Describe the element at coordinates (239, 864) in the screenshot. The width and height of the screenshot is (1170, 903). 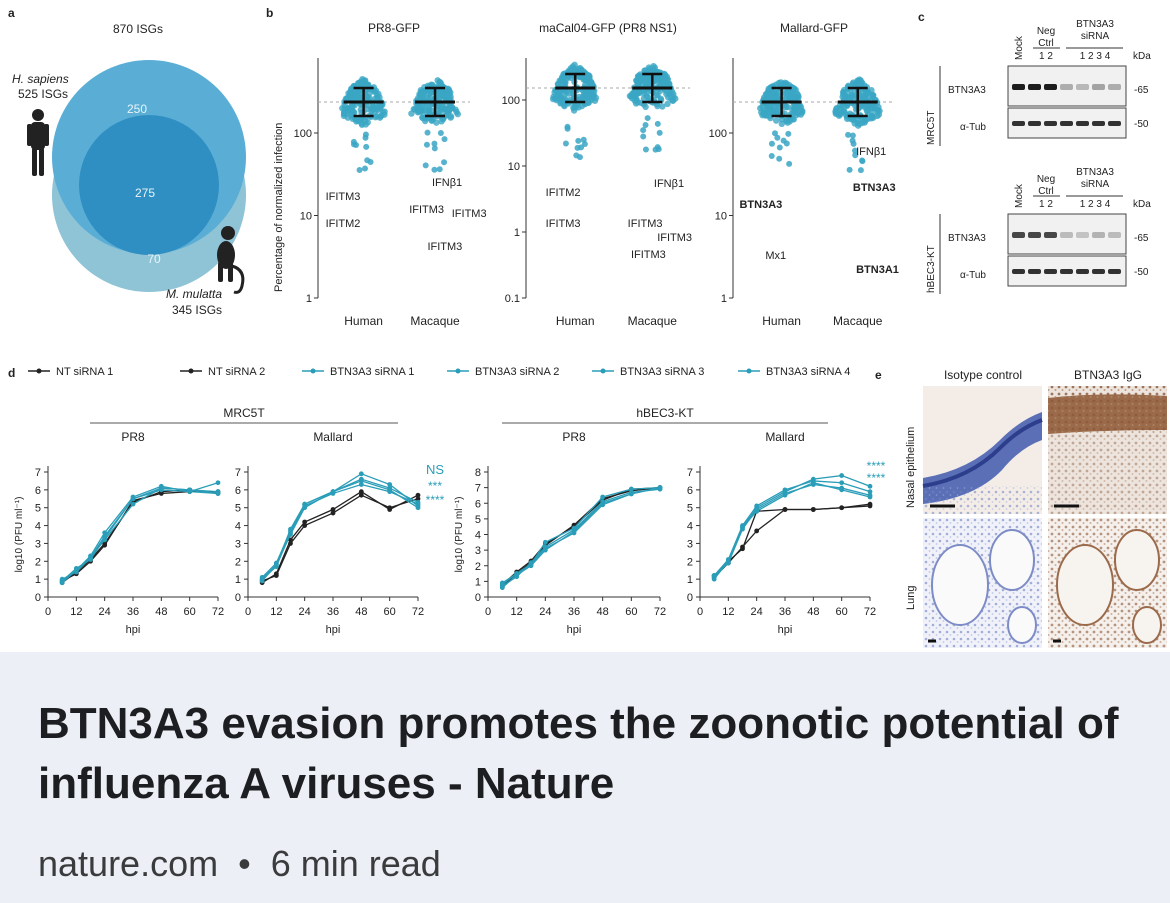
I see `article-meta: nature.com • 6 min read` at that location.